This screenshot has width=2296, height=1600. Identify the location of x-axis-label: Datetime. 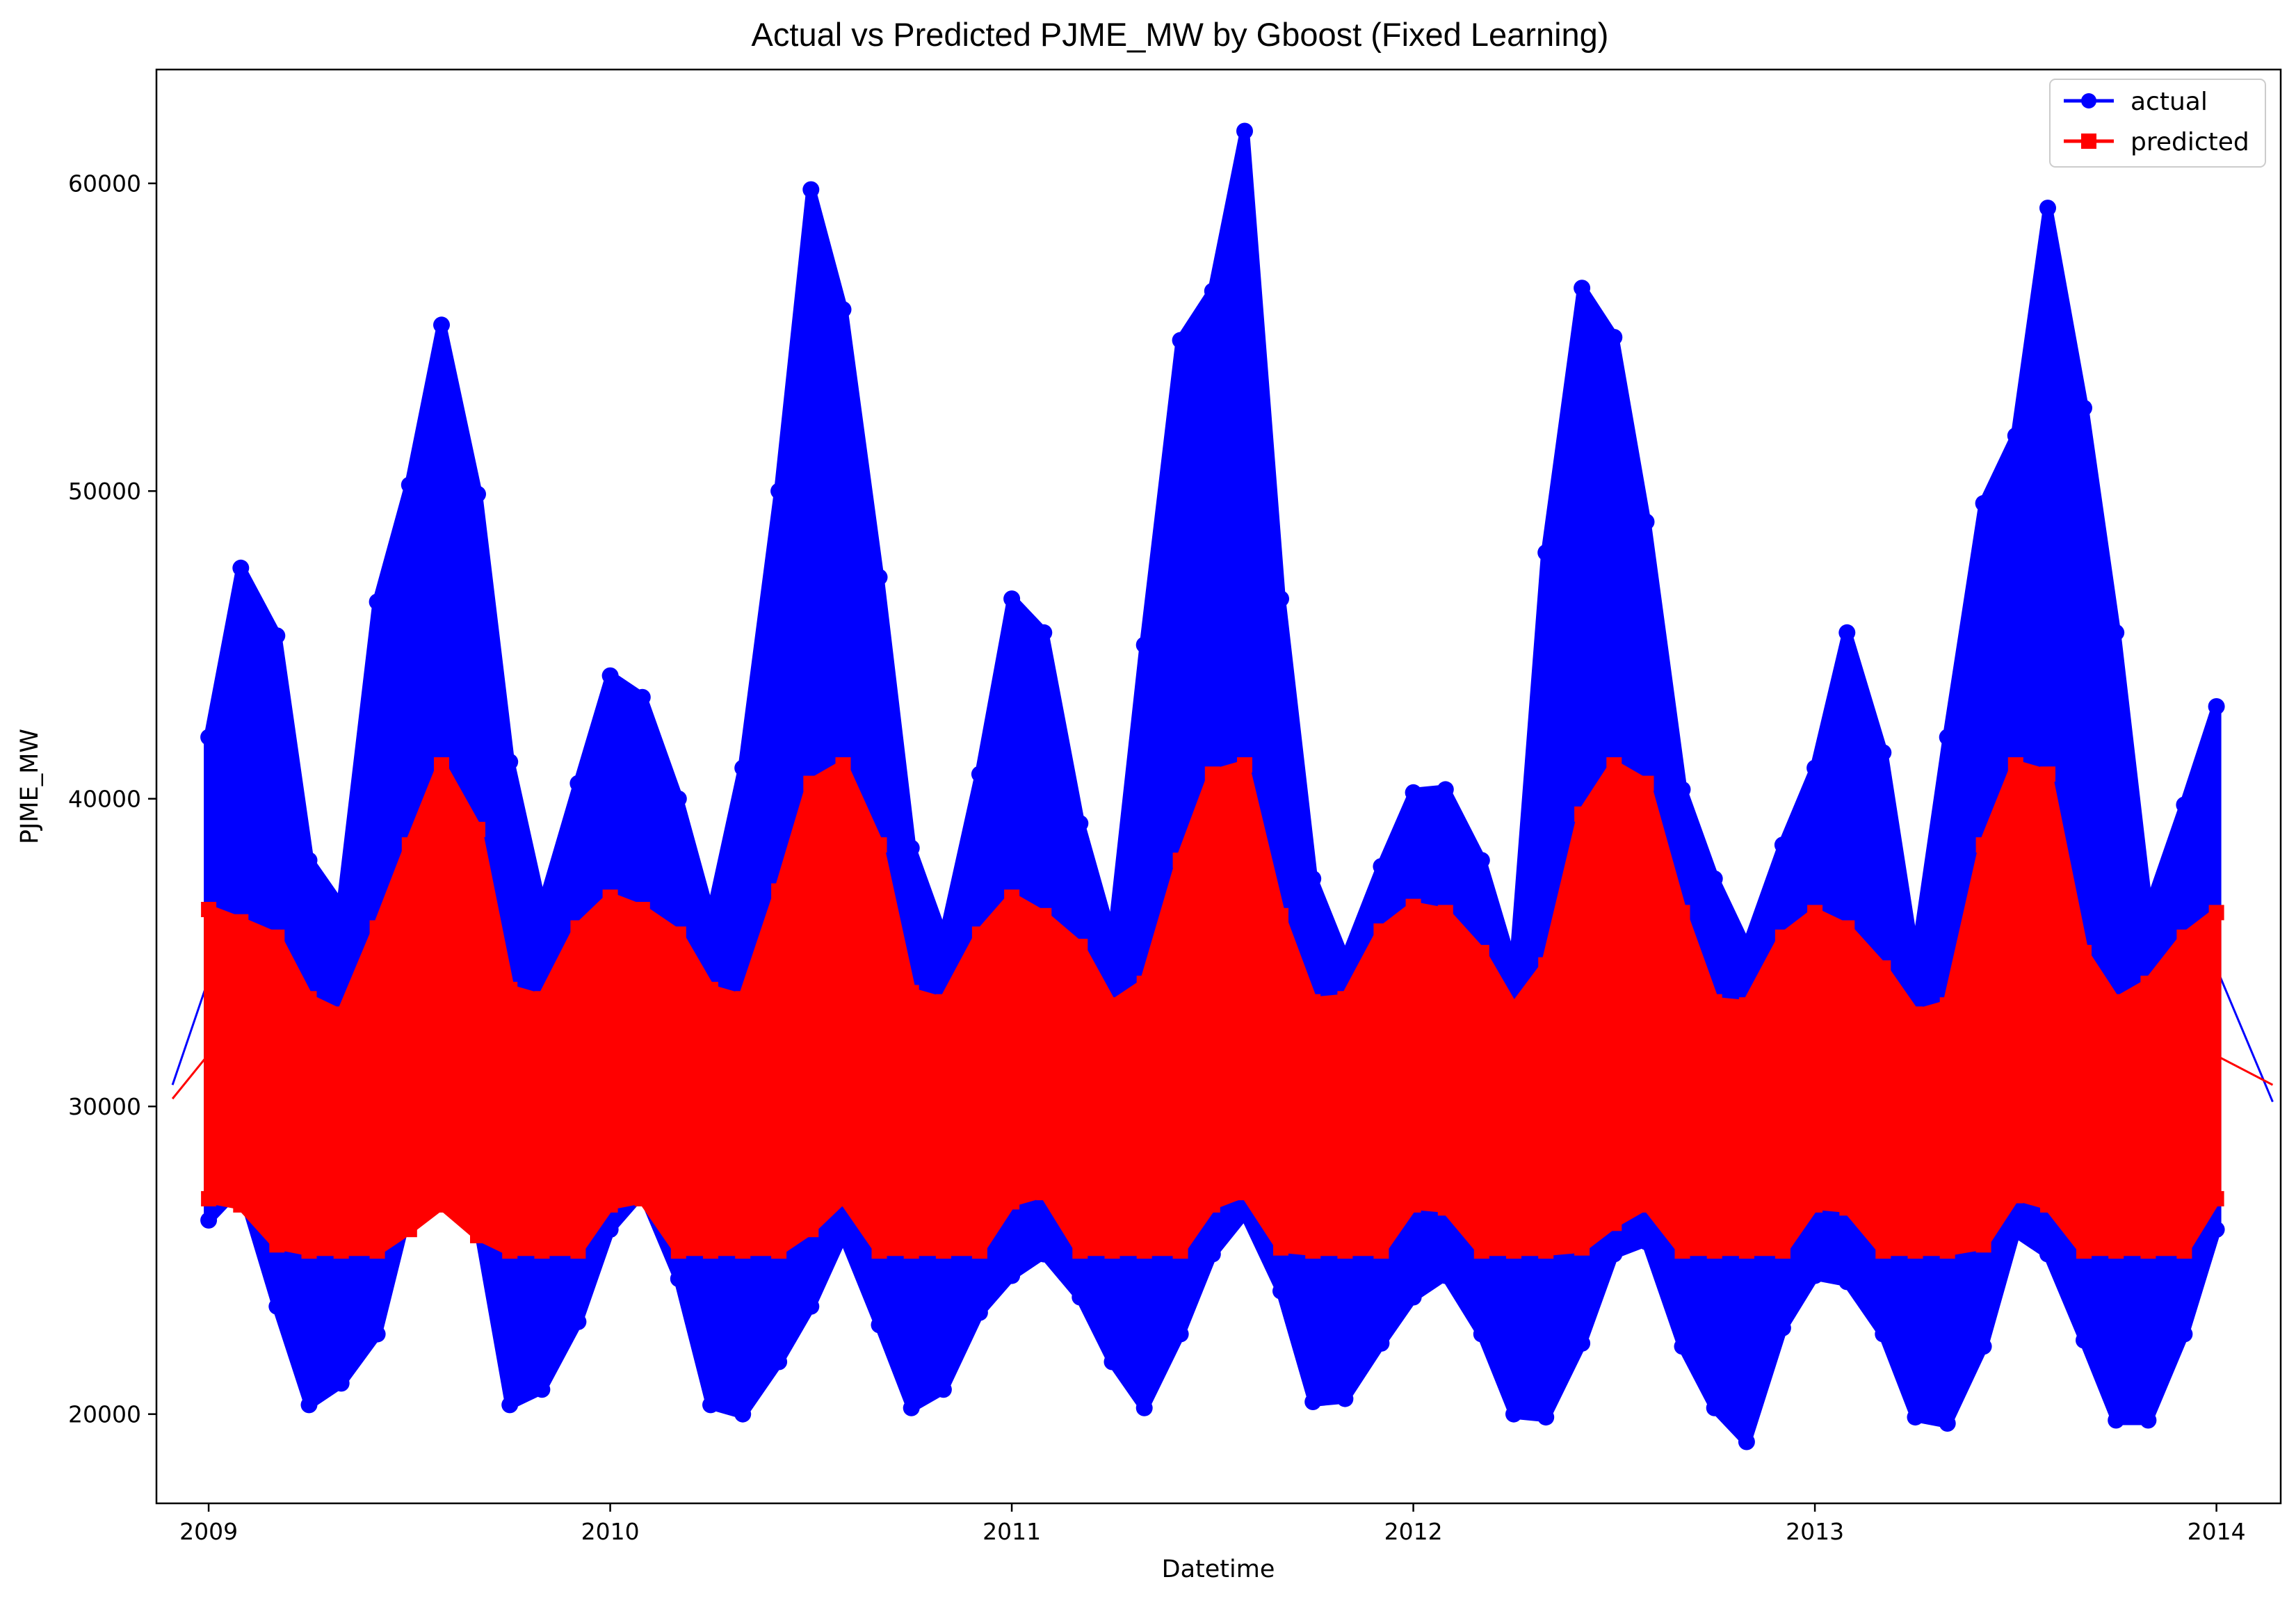
(1218, 1569).